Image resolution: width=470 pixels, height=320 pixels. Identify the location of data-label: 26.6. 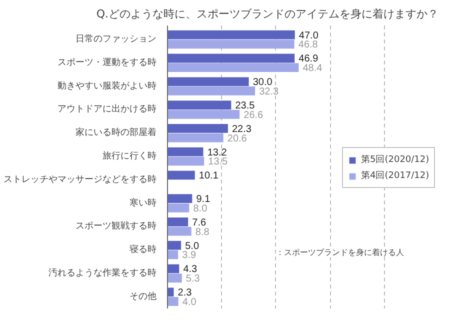
(254, 115).